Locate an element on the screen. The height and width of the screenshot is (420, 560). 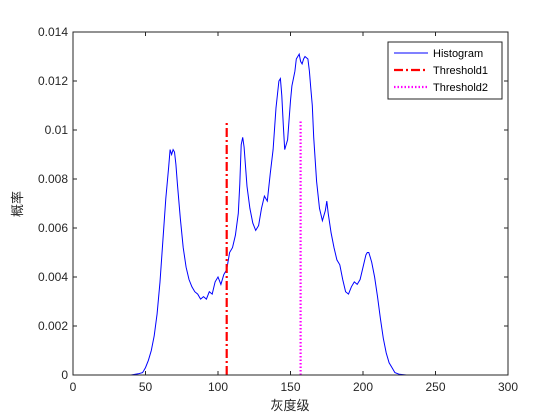
legend-label: Histogram is located at coordinates (458, 54).